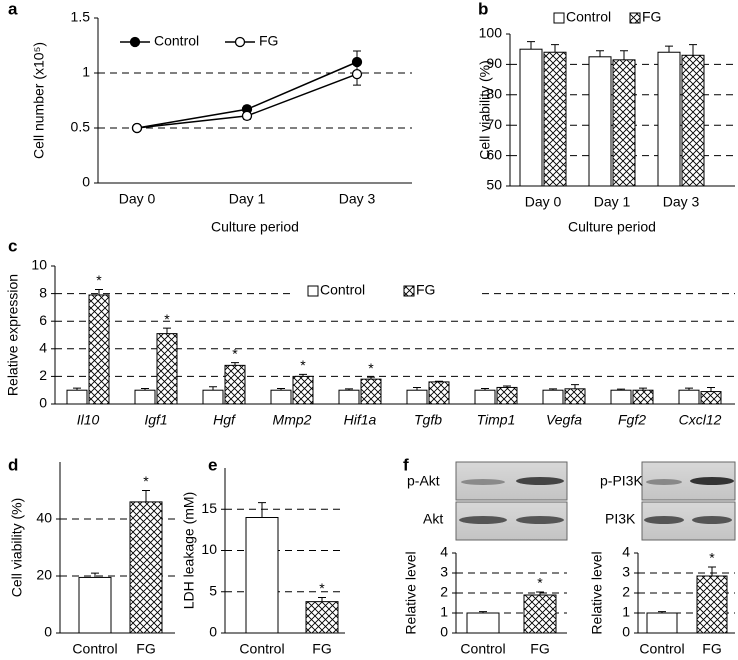 This screenshot has width=738, height=660. What do you see at coordinates (43, 292) in the screenshot?
I see `y-tick-label: 8` at bounding box center [43, 292].